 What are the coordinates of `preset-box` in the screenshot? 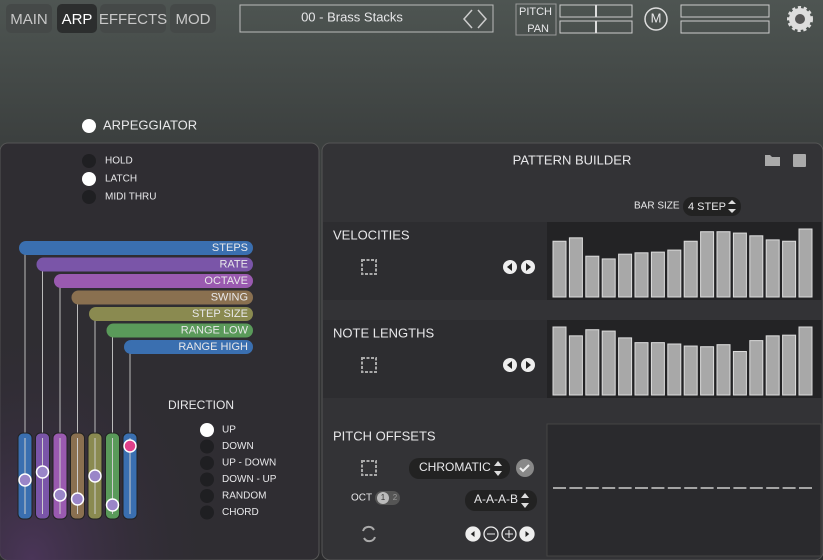 It's located at (366, 18).